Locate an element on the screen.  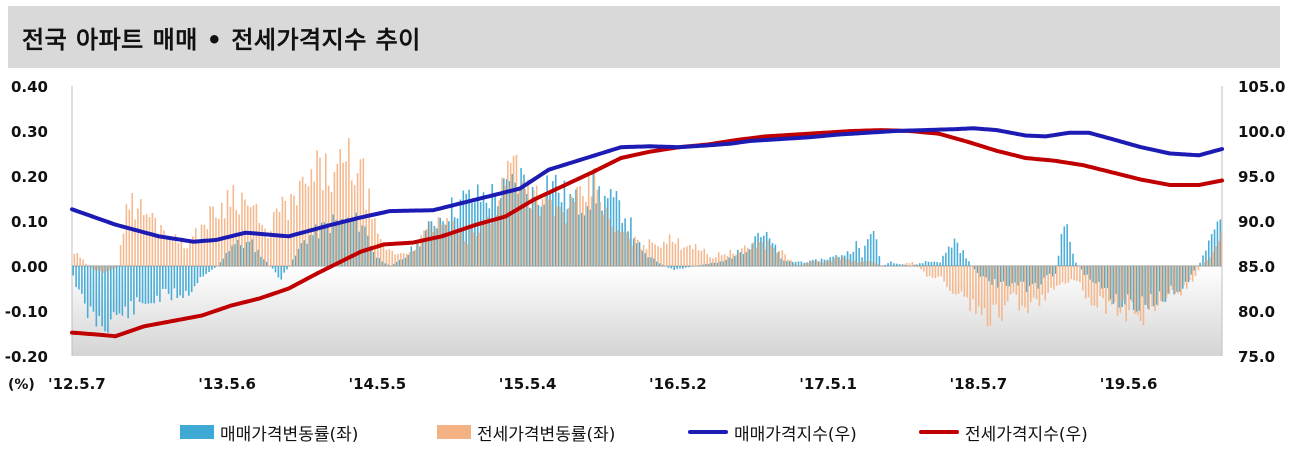
legend-swatch-sale-index is located at coordinates (708, 432).